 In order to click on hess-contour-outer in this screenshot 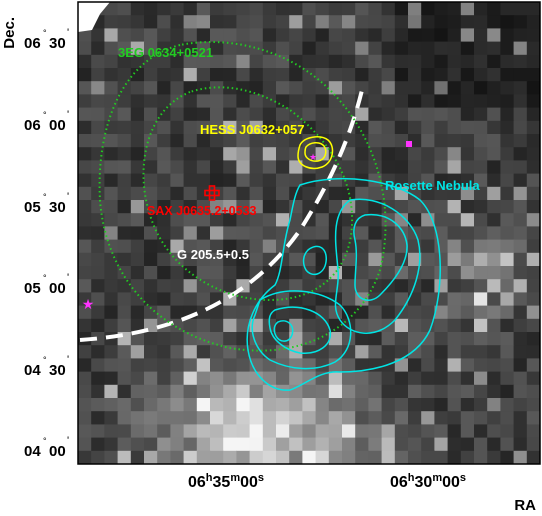, I will do `click(315, 153)`.